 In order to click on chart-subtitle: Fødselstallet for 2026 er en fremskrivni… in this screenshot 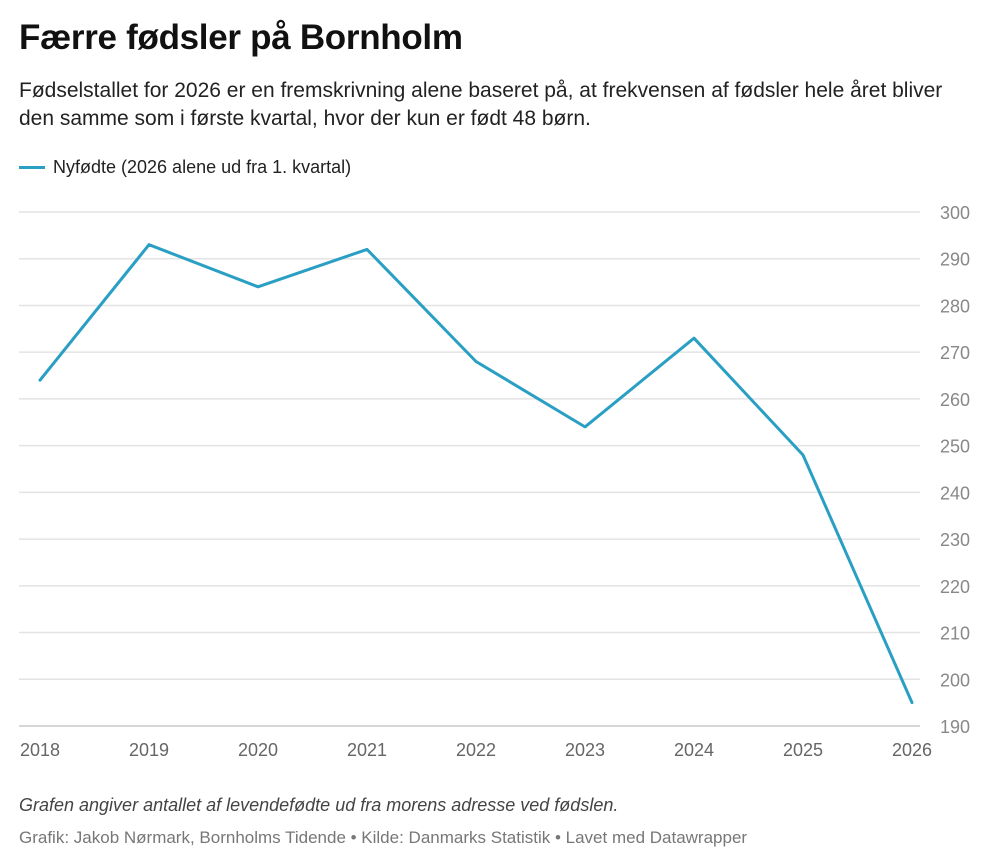, I will do `click(481, 104)`.